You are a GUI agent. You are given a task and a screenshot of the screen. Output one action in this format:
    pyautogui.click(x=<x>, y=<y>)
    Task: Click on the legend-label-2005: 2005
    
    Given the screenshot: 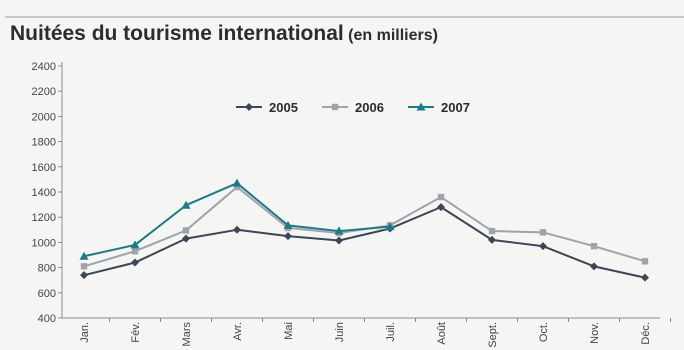 What is the action you would take?
    pyautogui.click(x=283, y=107)
    